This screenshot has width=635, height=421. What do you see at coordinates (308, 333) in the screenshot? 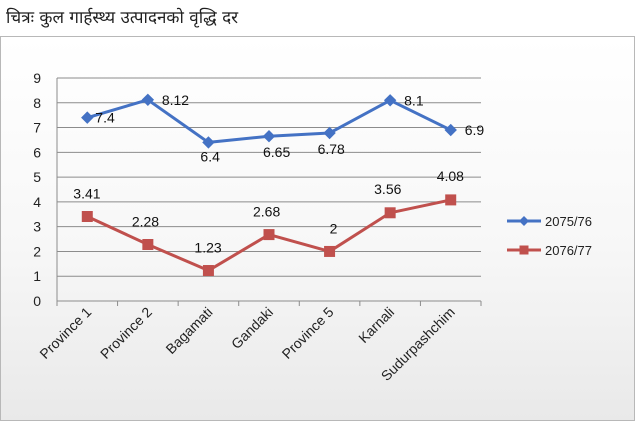
I see `x-tick-label: Province 5` at bounding box center [308, 333].